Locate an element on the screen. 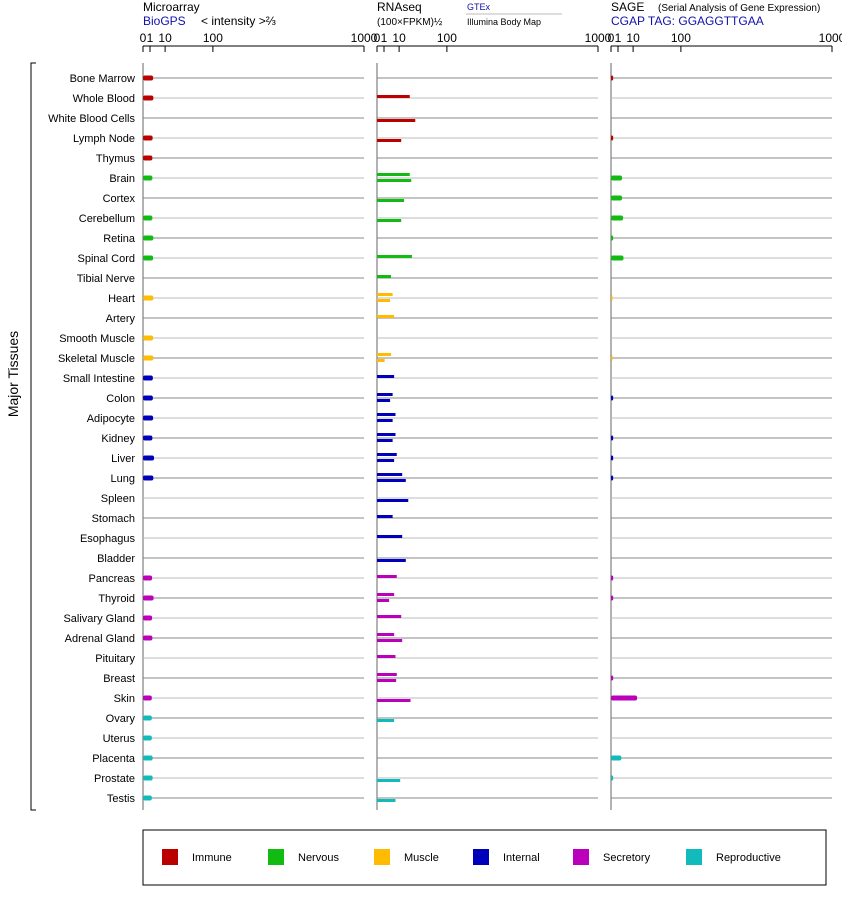  sage-title: SAGE is located at coordinates (627, 7).